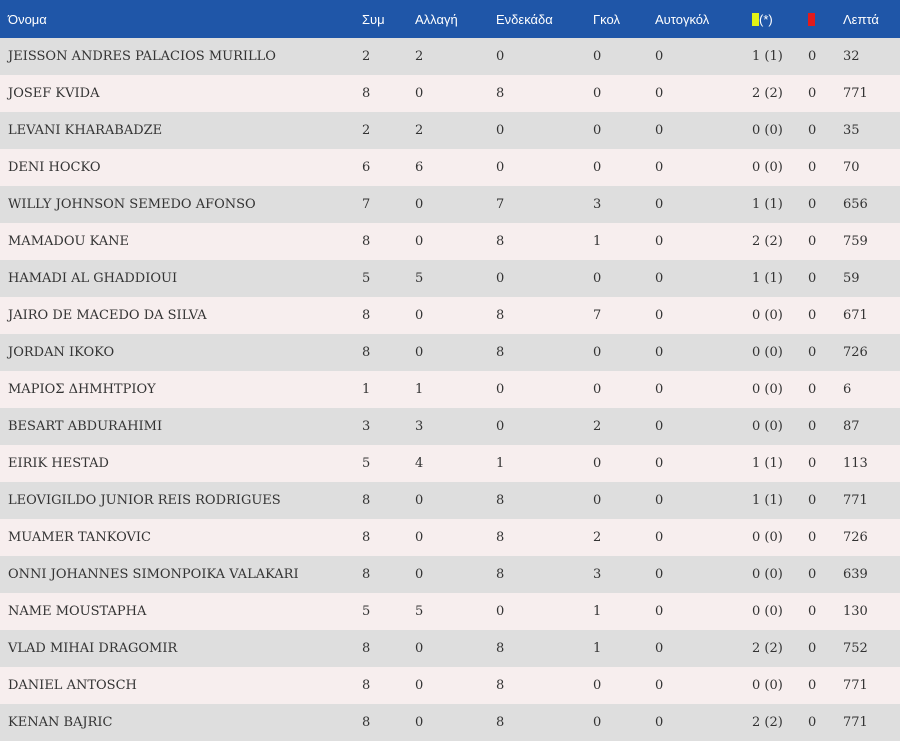 The width and height of the screenshot is (900, 741). I want to click on minutes-cell: 726, so click(855, 352).